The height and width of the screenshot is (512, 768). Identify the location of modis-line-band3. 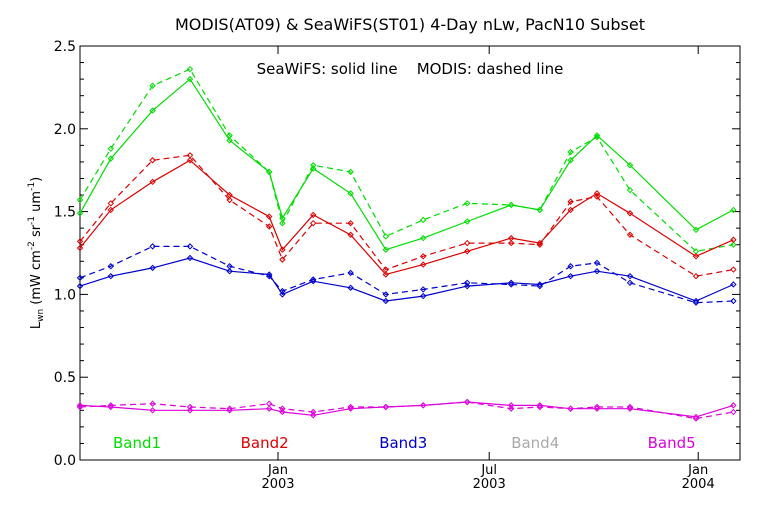
(406, 274).